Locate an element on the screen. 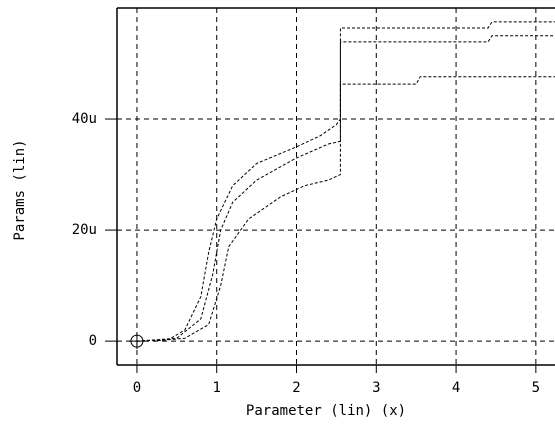 This screenshot has width=555, height=429. x-tick-label: 5 is located at coordinates (536, 388).